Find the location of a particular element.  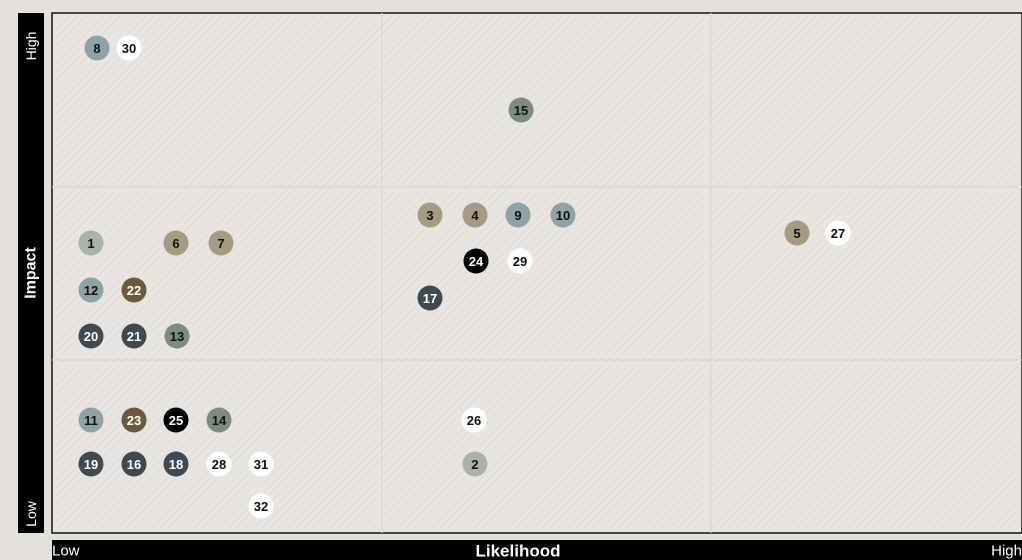

node-label: 3 is located at coordinates (429, 215).